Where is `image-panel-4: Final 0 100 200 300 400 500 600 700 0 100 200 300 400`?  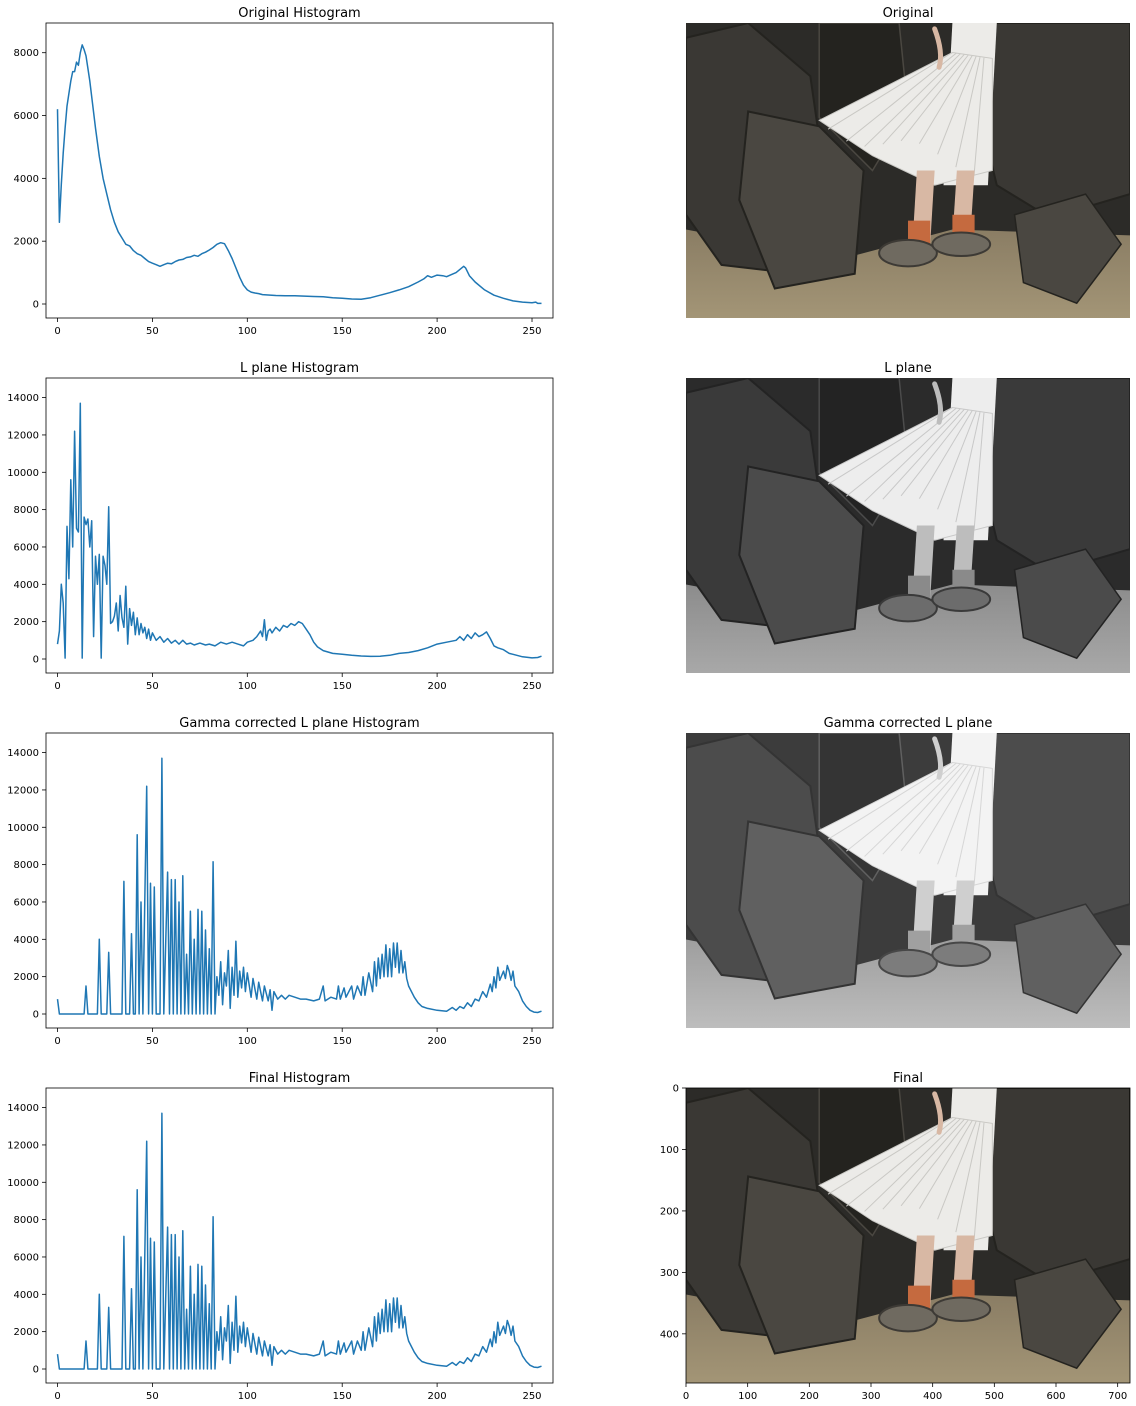
image-panel-4: Final 0 100 200 300 400 500 600 700 0 100 200 300 400 is located at coordinates (895, 1236).